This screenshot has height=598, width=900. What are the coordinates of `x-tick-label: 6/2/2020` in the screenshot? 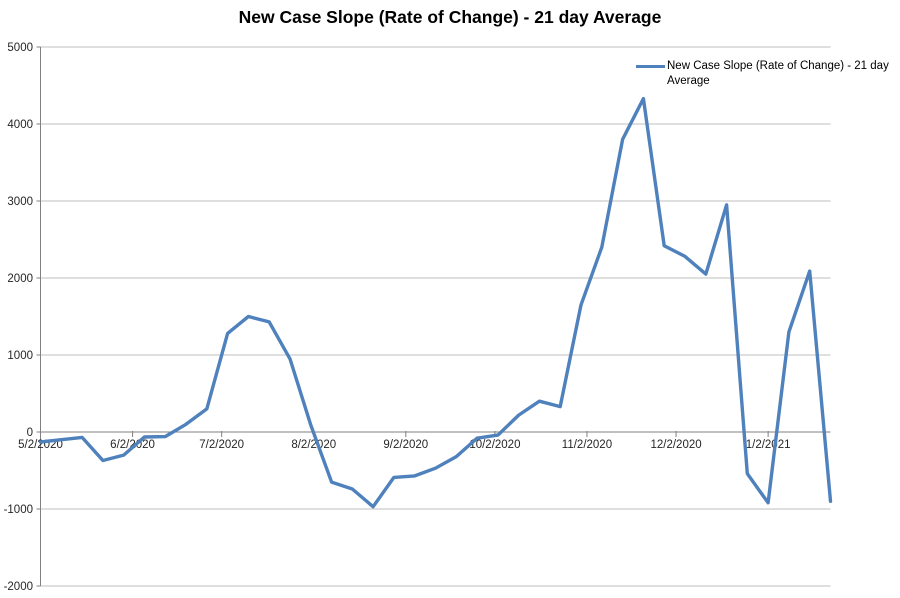 It's located at (132, 445).